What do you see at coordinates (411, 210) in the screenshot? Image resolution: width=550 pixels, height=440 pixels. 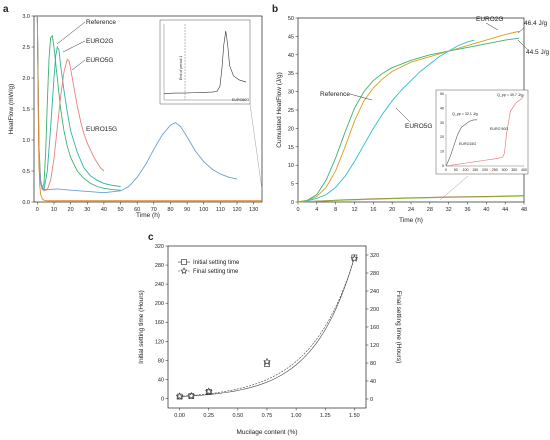 I see `xtick-label: 24` at bounding box center [411, 210].